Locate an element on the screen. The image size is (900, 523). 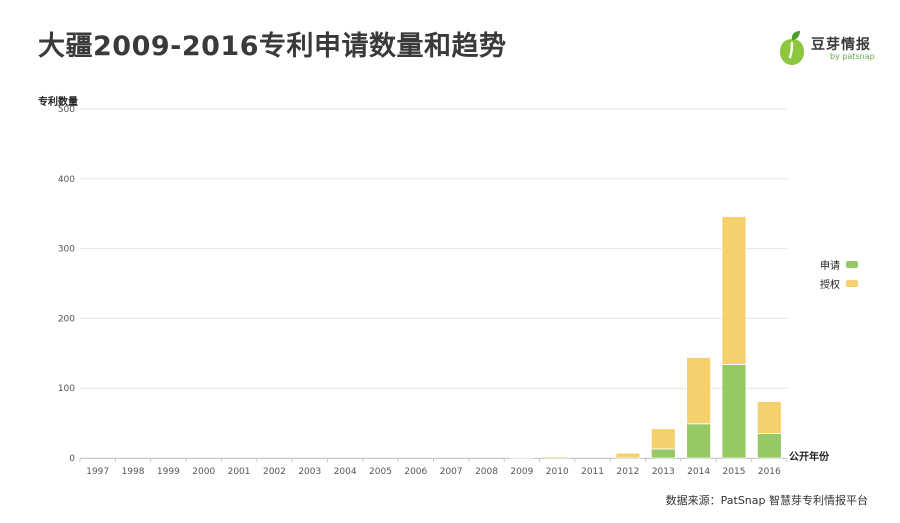
chart-legend: 申请 授权 is located at coordinates (839, 274).